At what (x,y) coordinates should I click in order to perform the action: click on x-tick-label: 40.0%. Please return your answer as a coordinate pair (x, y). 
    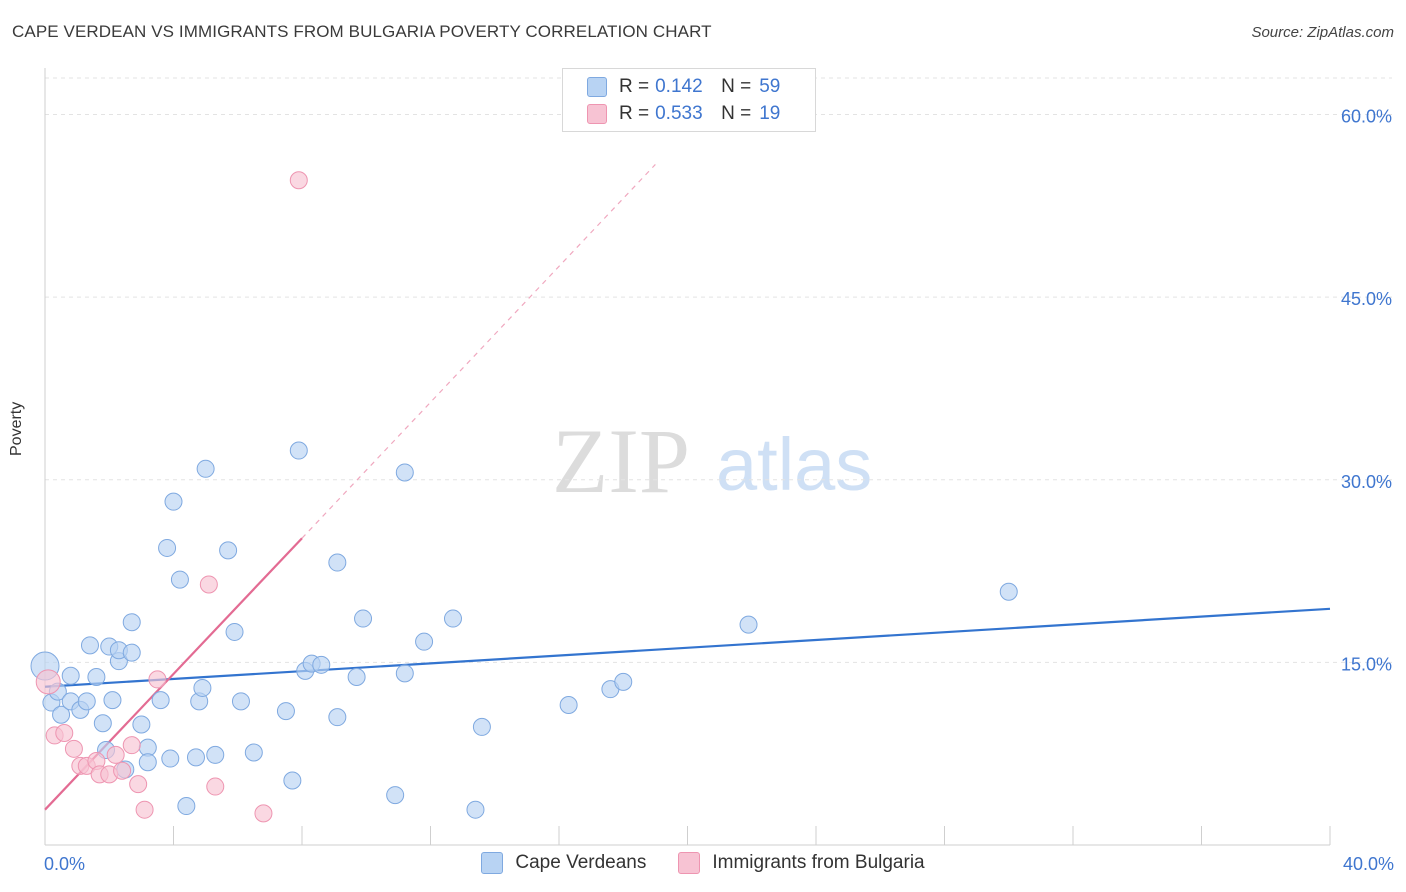
    Looking at the image, I should click on (1368, 864).